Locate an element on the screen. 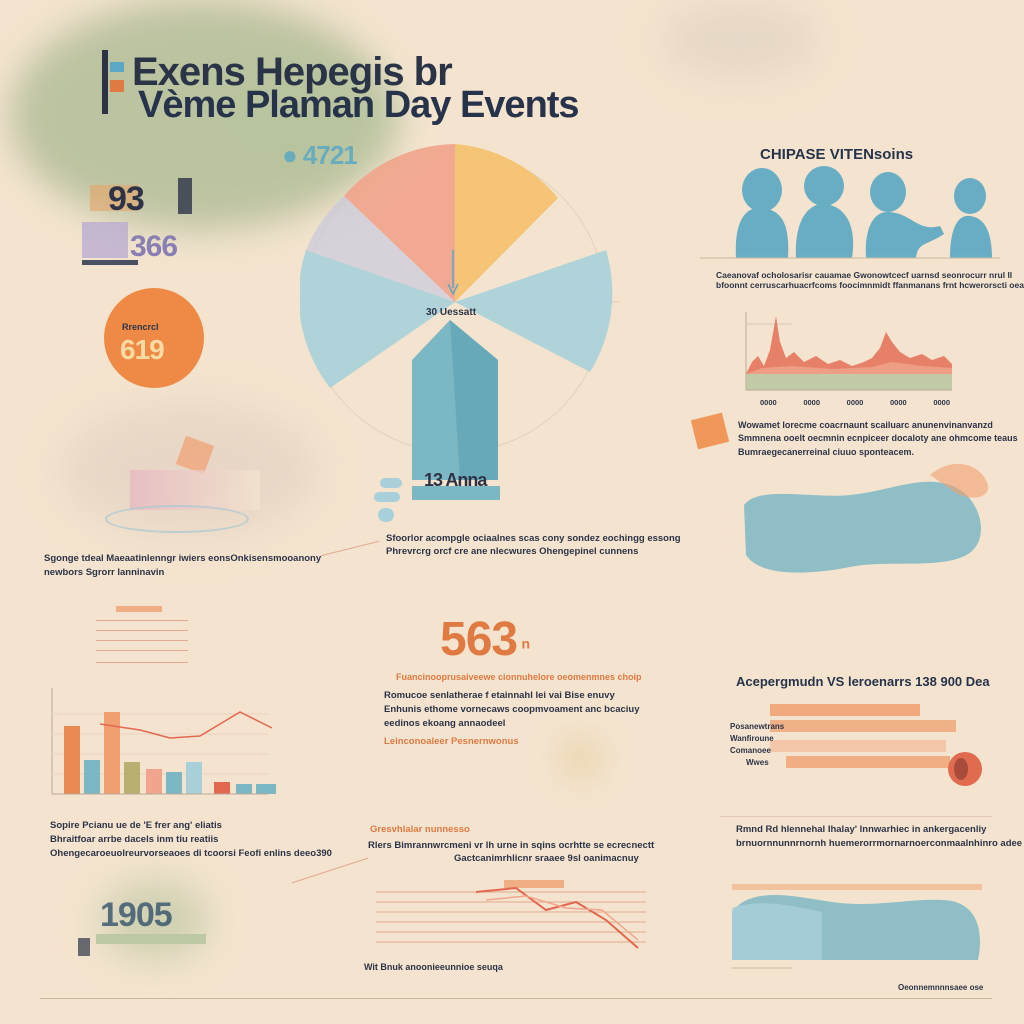  hbar-row-label: Comanoee is located at coordinates (750, 750).